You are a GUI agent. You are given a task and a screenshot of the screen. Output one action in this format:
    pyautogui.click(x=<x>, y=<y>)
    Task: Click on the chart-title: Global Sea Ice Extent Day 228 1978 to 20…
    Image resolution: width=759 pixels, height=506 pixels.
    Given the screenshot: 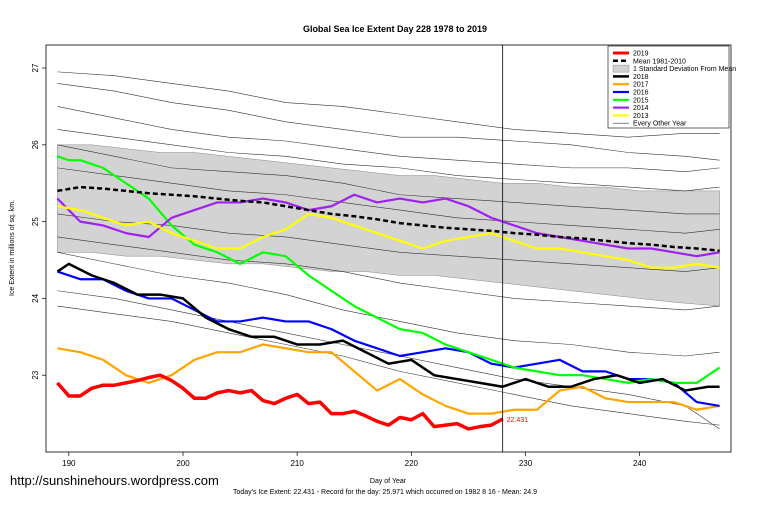 What is the action you would take?
    pyautogui.click(x=395, y=29)
    